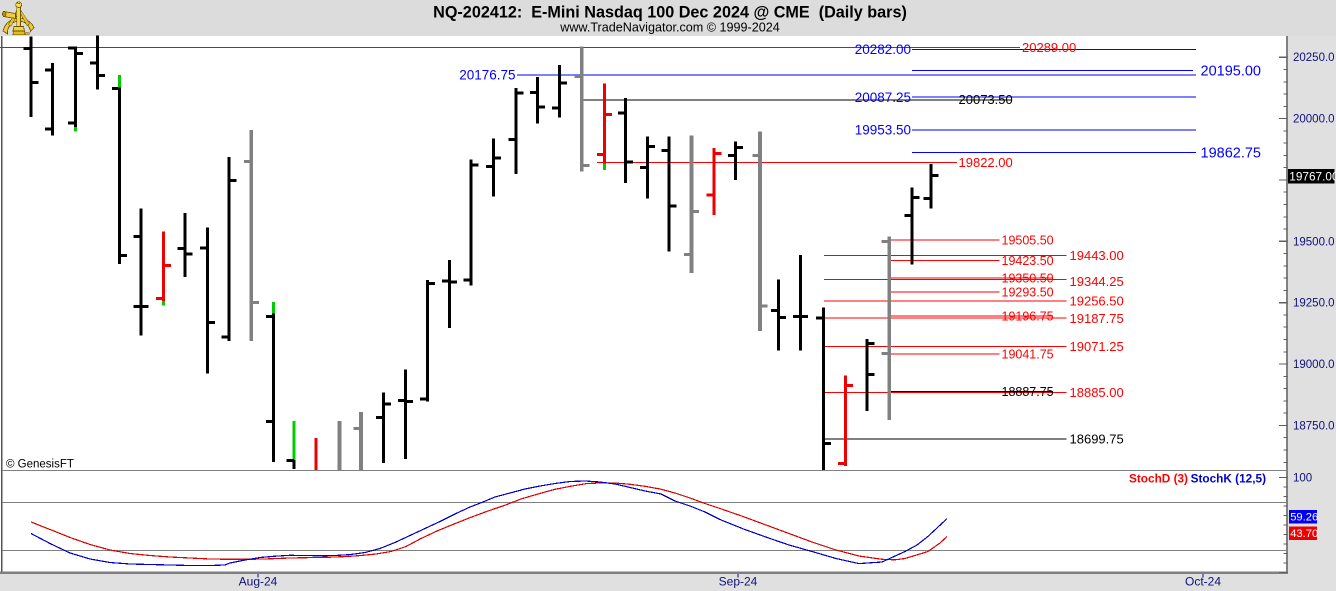 This screenshot has height=591, width=1336. Describe the element at coordinates (1028, 241) in the screenshot. I see `svg-text: 19505.50` at that location.